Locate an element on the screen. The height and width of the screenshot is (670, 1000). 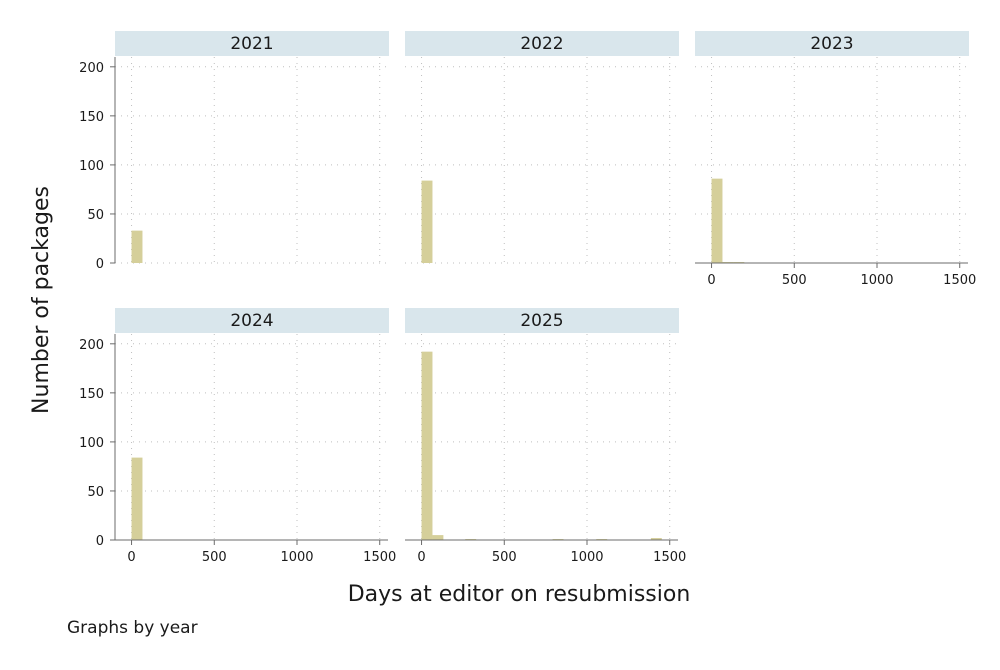
panel-title: 2024 is located at coordinates (251, 321).